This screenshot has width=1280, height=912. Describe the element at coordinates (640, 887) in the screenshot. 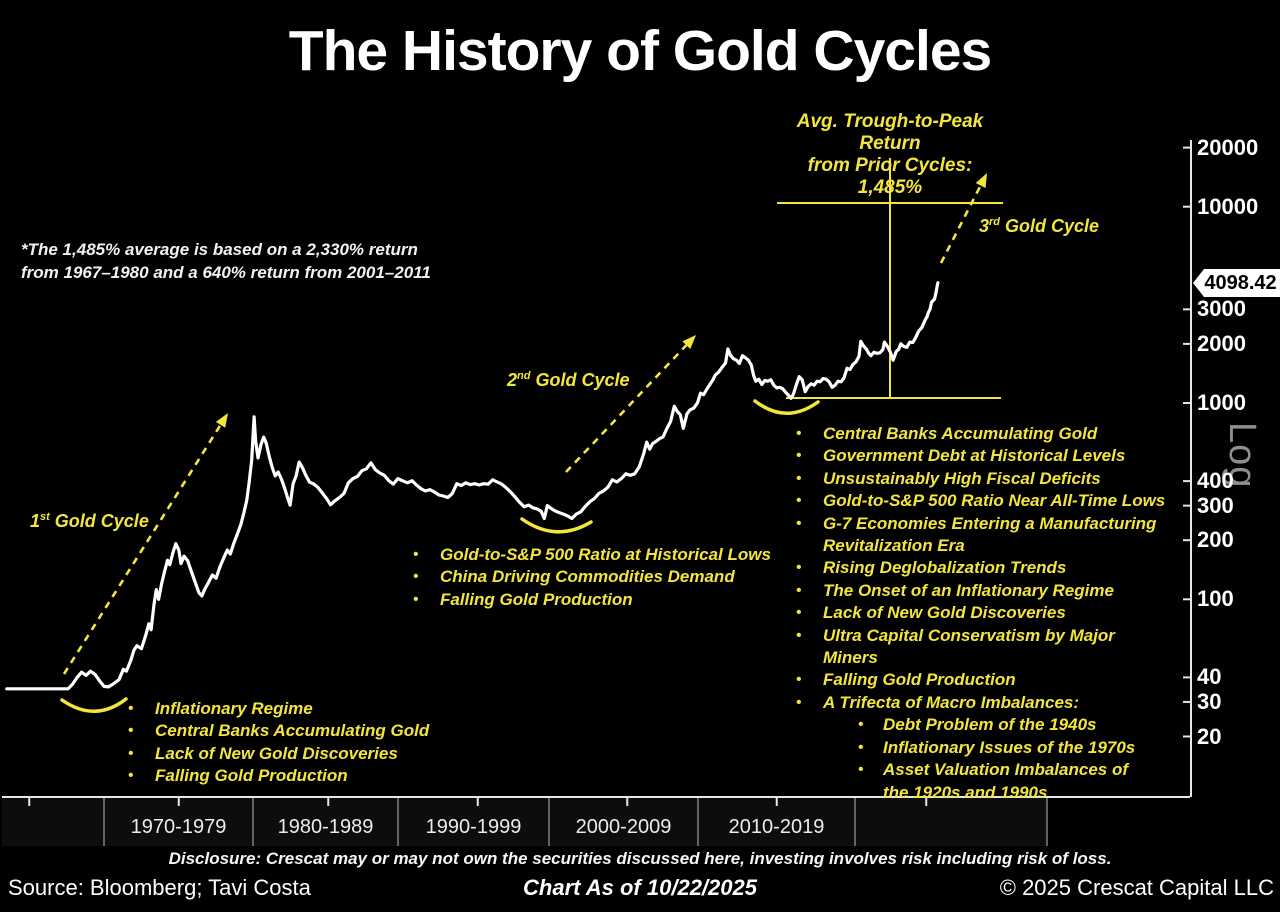

I see `chart-as-of-date: Chart As of 10/22/2025` at that location.